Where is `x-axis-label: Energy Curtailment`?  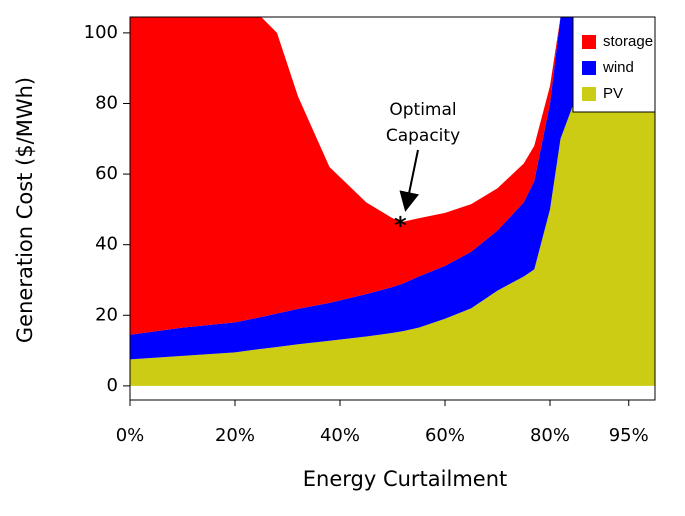 x-axis-label: Energy Curtailment is located at coordinates (405, 479).